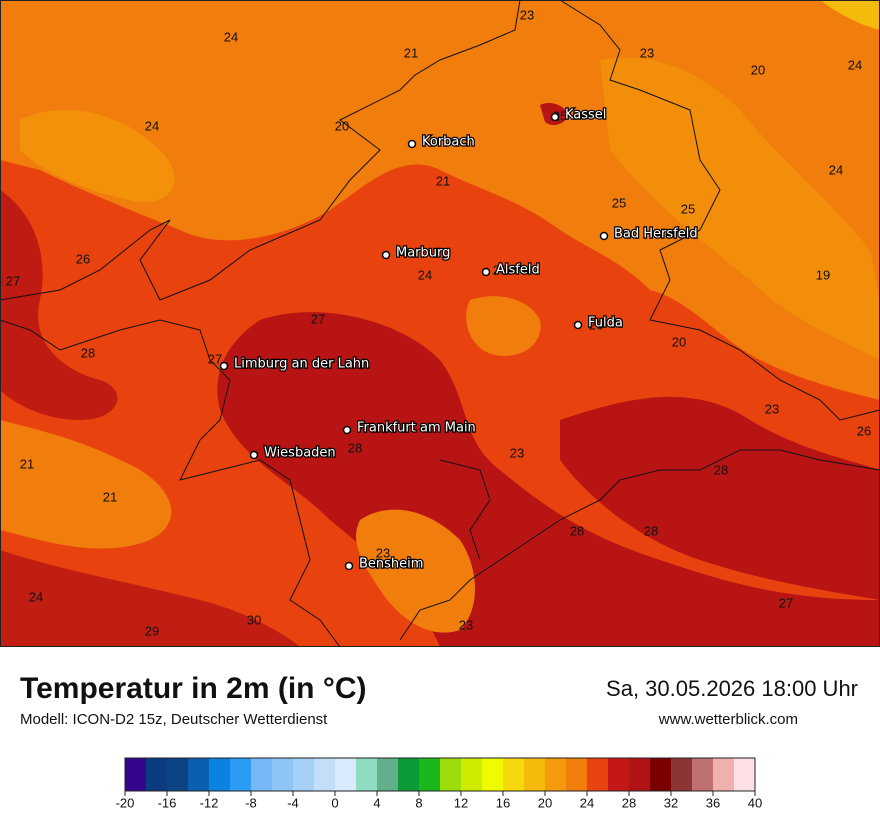  What do you see at coordinates (545, 802) in the screenshot?
I see `colorbar-tick-label: 20` at bounding box center [545, 802].